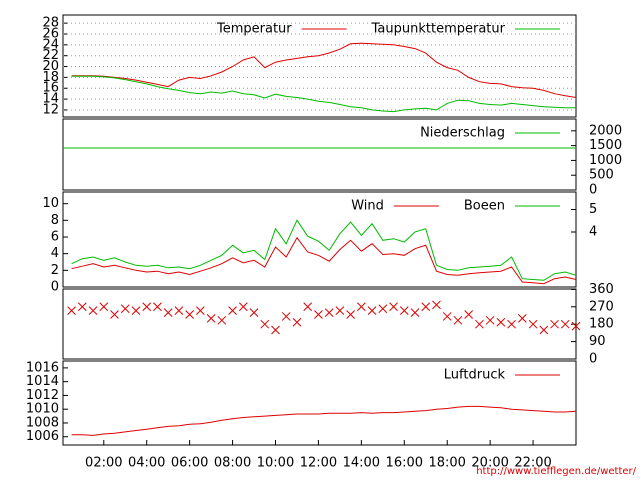  Describe the element at coordinates (42, 409) in the screenshot. I see `y-tick-label: 1010` at that location.